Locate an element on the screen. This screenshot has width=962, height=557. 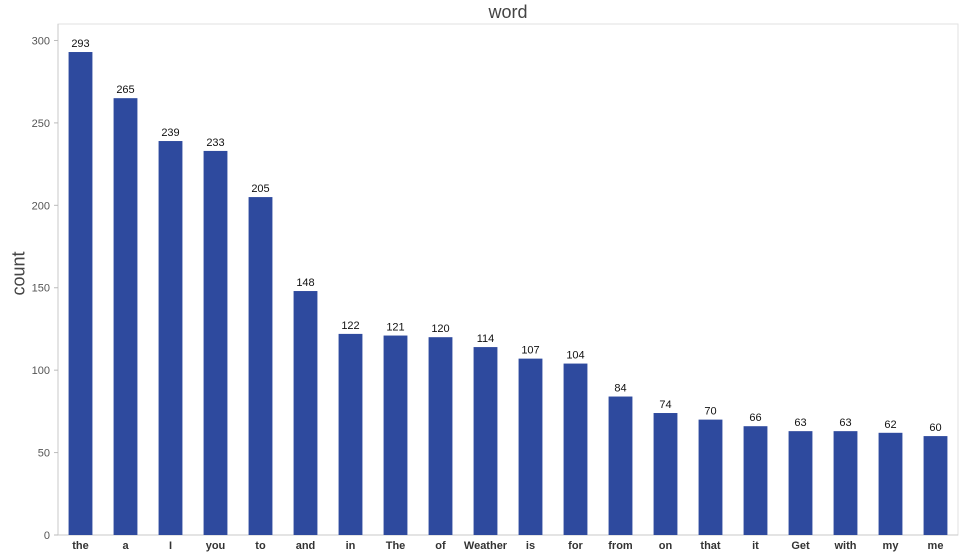
bar-value-label: 293 is located at coordinates (80, 44).